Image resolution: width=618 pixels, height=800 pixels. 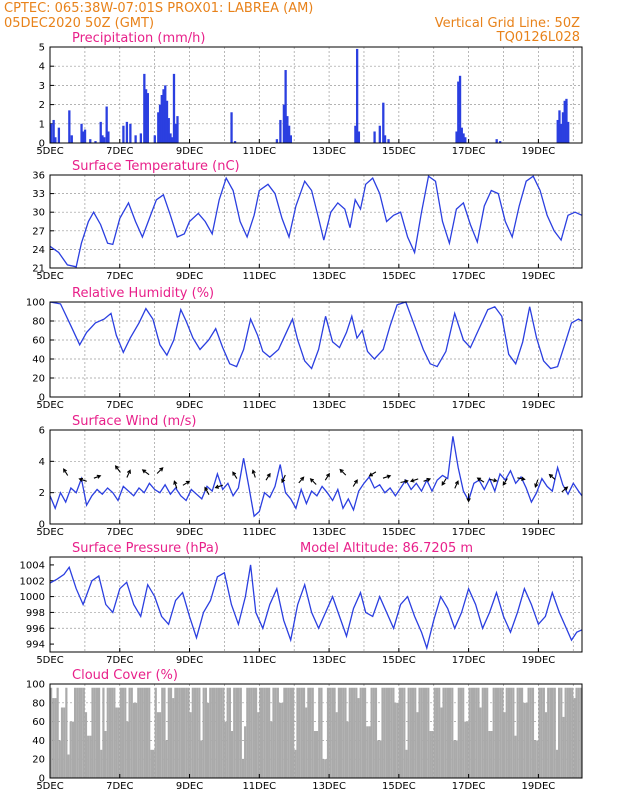 What do you see at coordinates (469, 532) in the screenshot?
I see `wind-xtick-label: 17DEC` at bounding box center [469, 532].